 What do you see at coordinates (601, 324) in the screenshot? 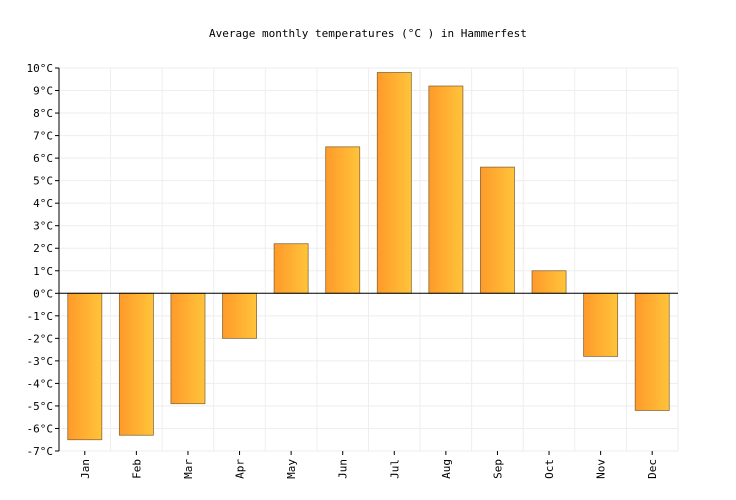
I see `bar-nov` at bounding box center [601, 324].